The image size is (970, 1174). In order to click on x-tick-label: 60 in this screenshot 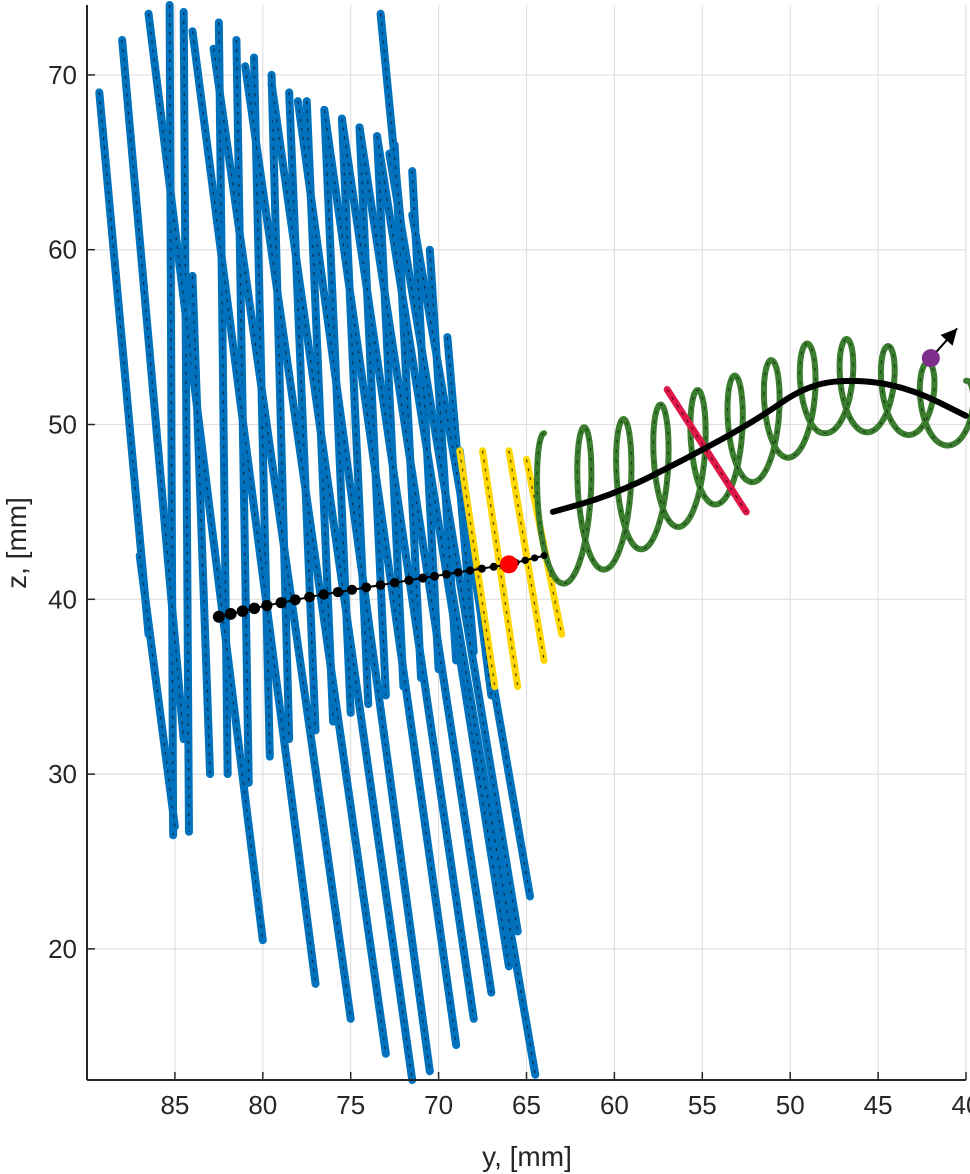, I will do `click(614, 1105)`.